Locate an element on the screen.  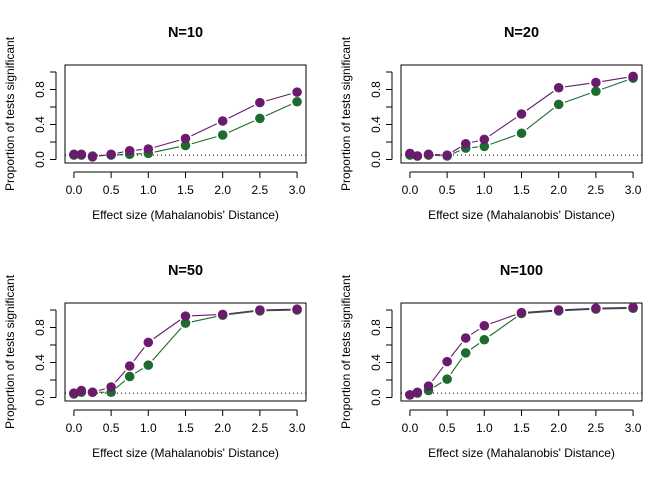
panel-title: N=100 is located at coordinates (521, 271).